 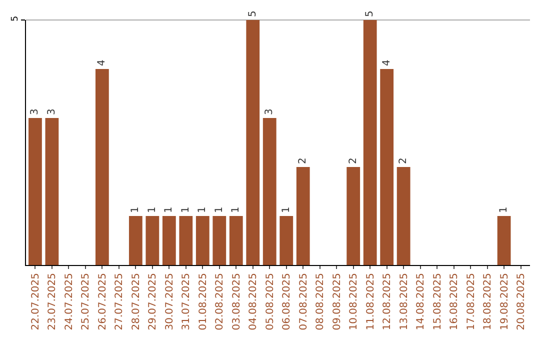 I want to click on x-tick-label: 22.07.2025, so click(x=36, y=301).